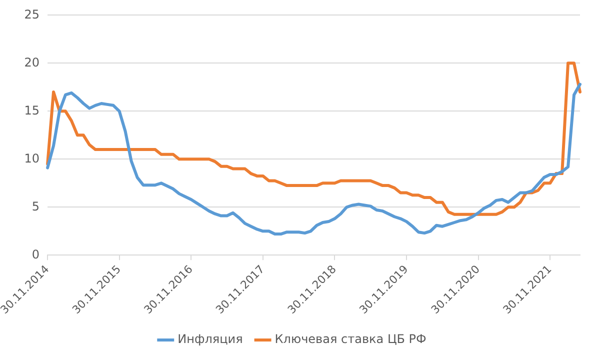  I want to click on legend-label: Ключевая ставка ЦБ РФ, so click(350, 339).